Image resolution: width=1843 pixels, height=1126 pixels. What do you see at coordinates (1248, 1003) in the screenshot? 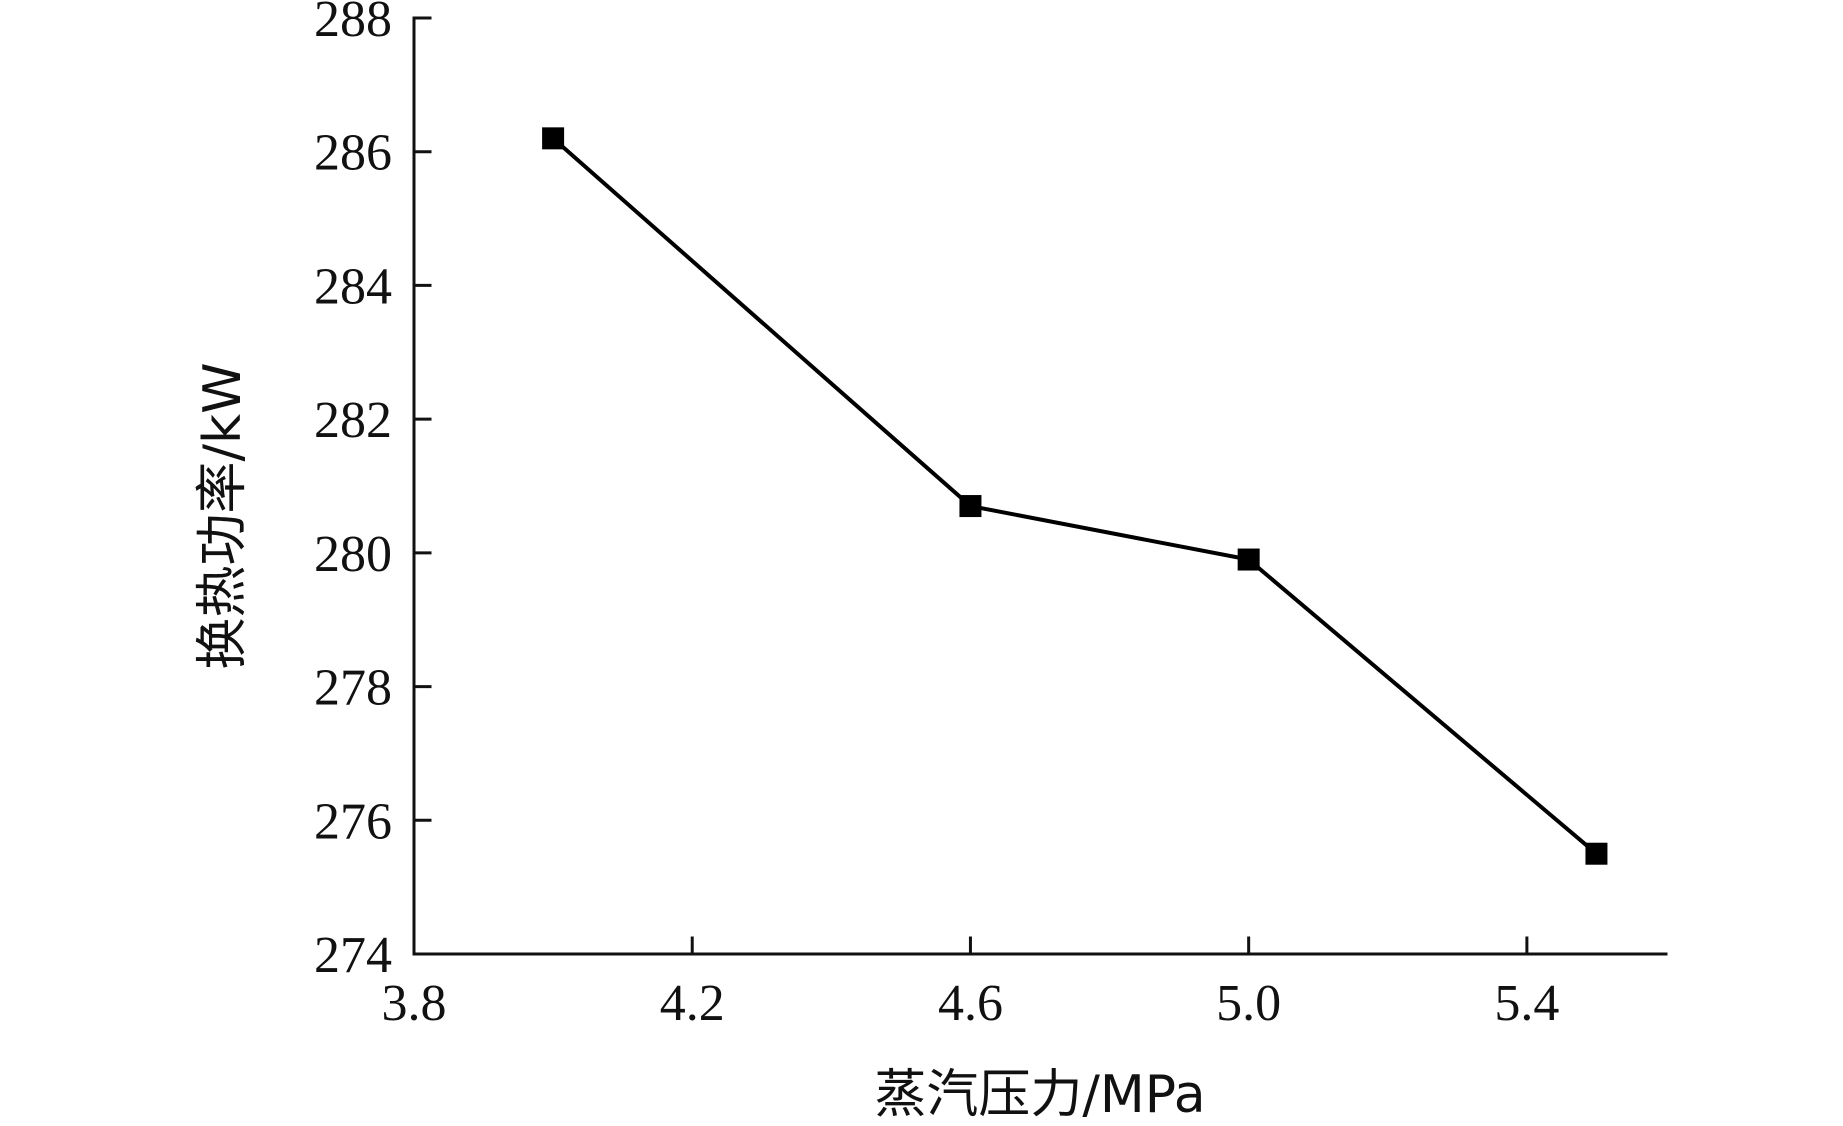
I see `x-tick-label: 5.0` at bounding box center [1248, 1003].